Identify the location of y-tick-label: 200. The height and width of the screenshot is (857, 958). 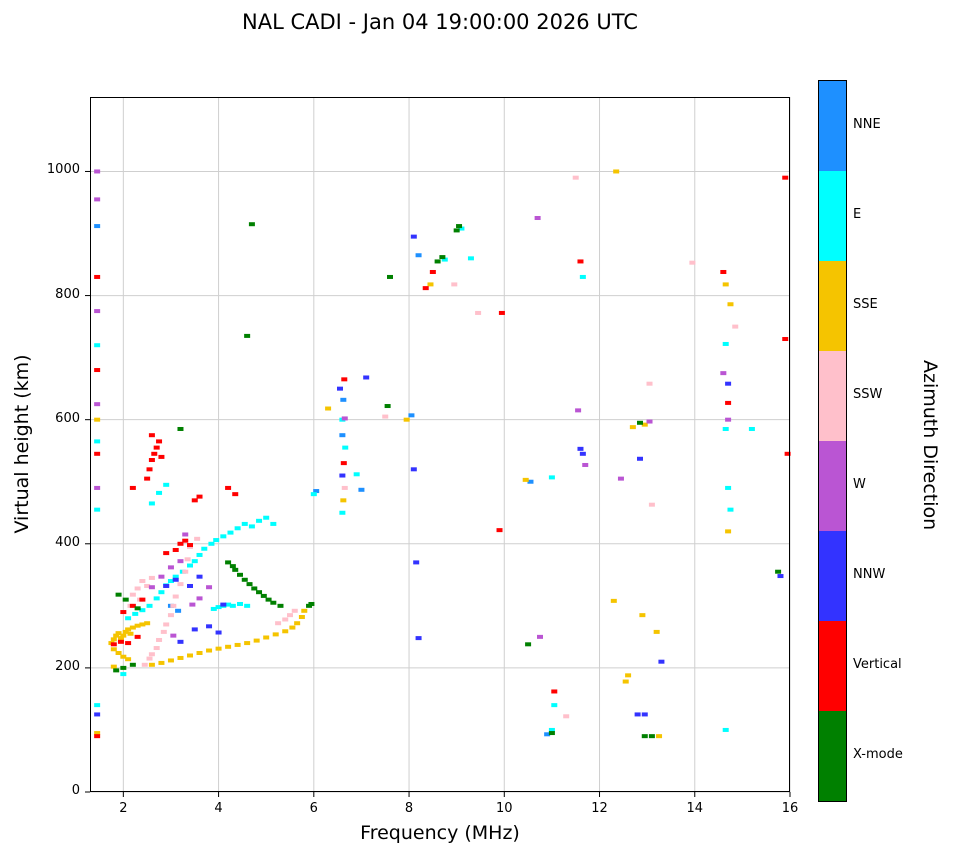
(67, 666).